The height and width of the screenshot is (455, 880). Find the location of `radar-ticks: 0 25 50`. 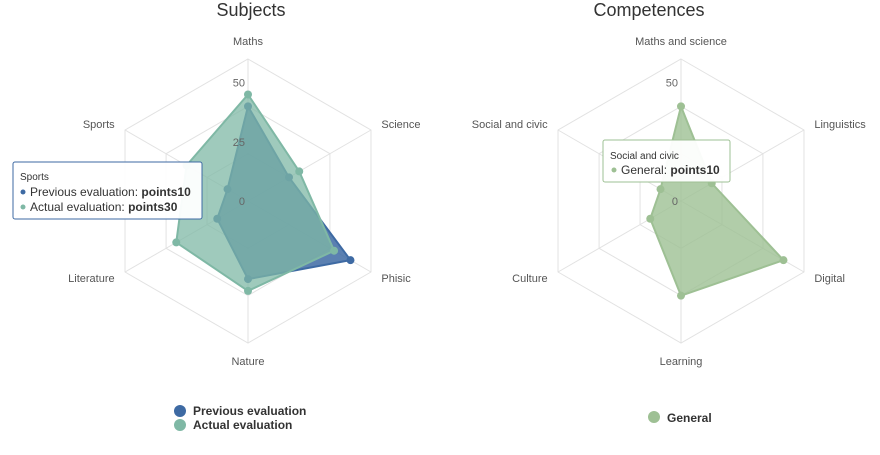

radar-ticks: 0 25 50 is located at coordinates (239, 143).